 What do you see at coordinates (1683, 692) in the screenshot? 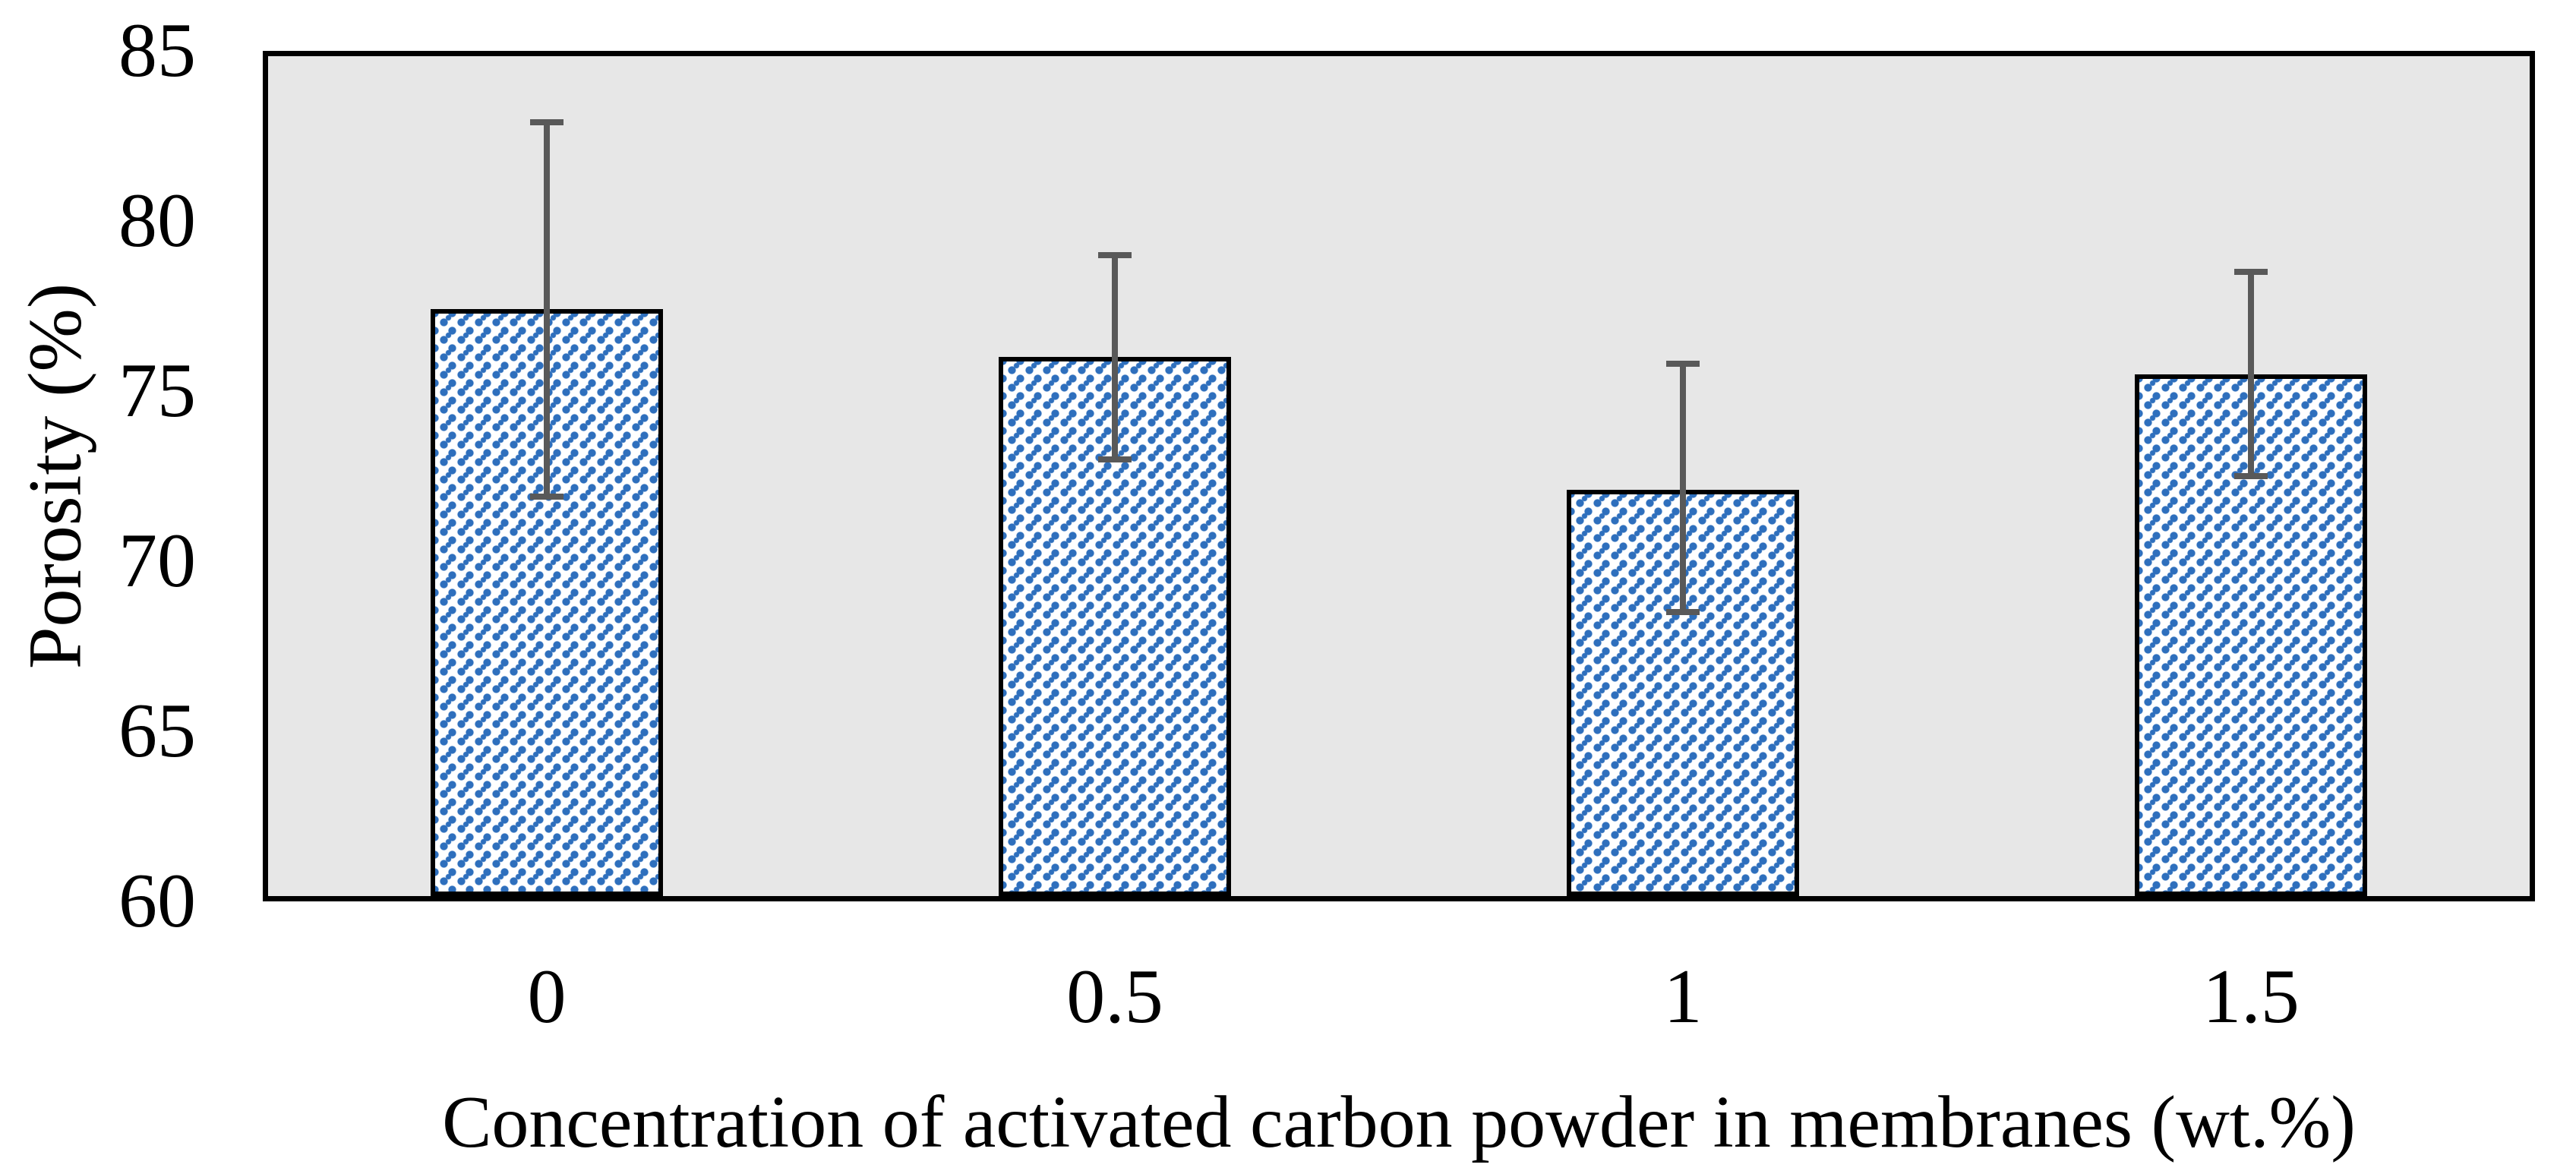
I see `bar` at bounding box center [1683, 692].